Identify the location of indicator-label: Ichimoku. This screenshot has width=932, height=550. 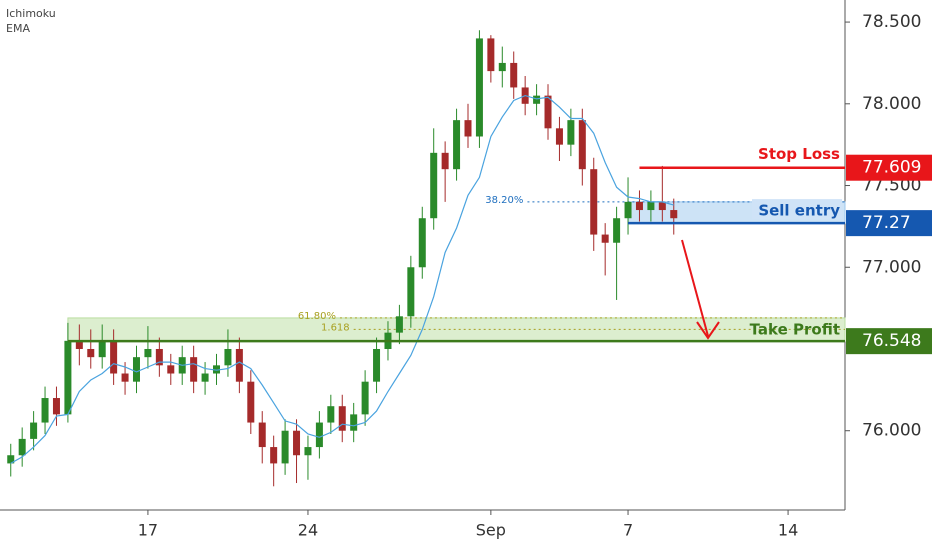
(31, 13).